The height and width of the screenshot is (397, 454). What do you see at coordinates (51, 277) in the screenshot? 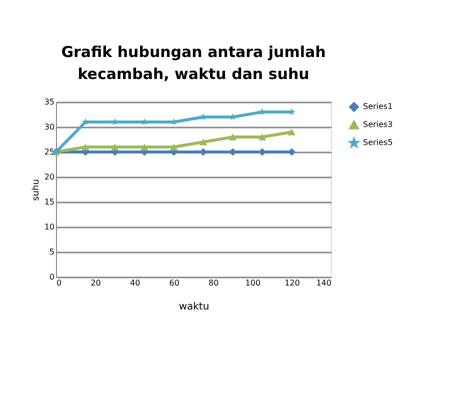
I see `y-tick-label: 0` at bounding box center [51, 277].